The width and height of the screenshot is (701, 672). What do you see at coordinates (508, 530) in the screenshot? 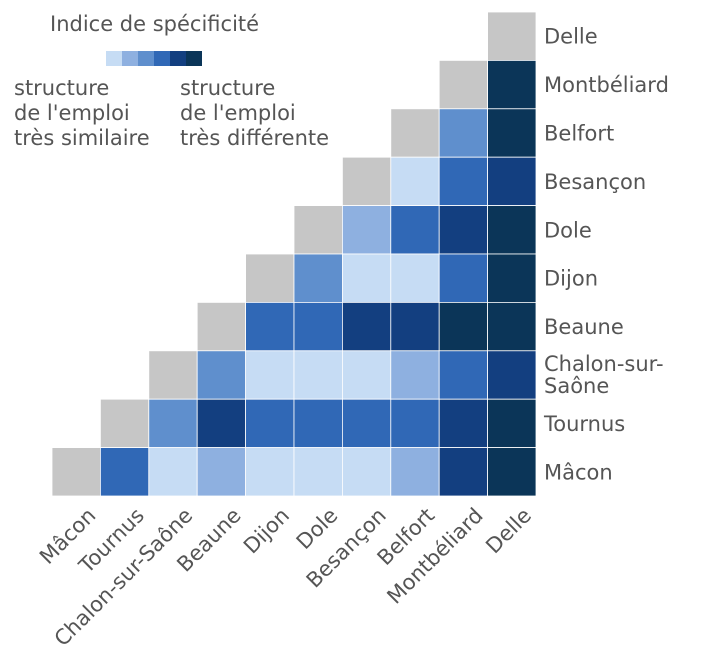
I see `x-tick-label: Delle` at bounding box center [508, 530].